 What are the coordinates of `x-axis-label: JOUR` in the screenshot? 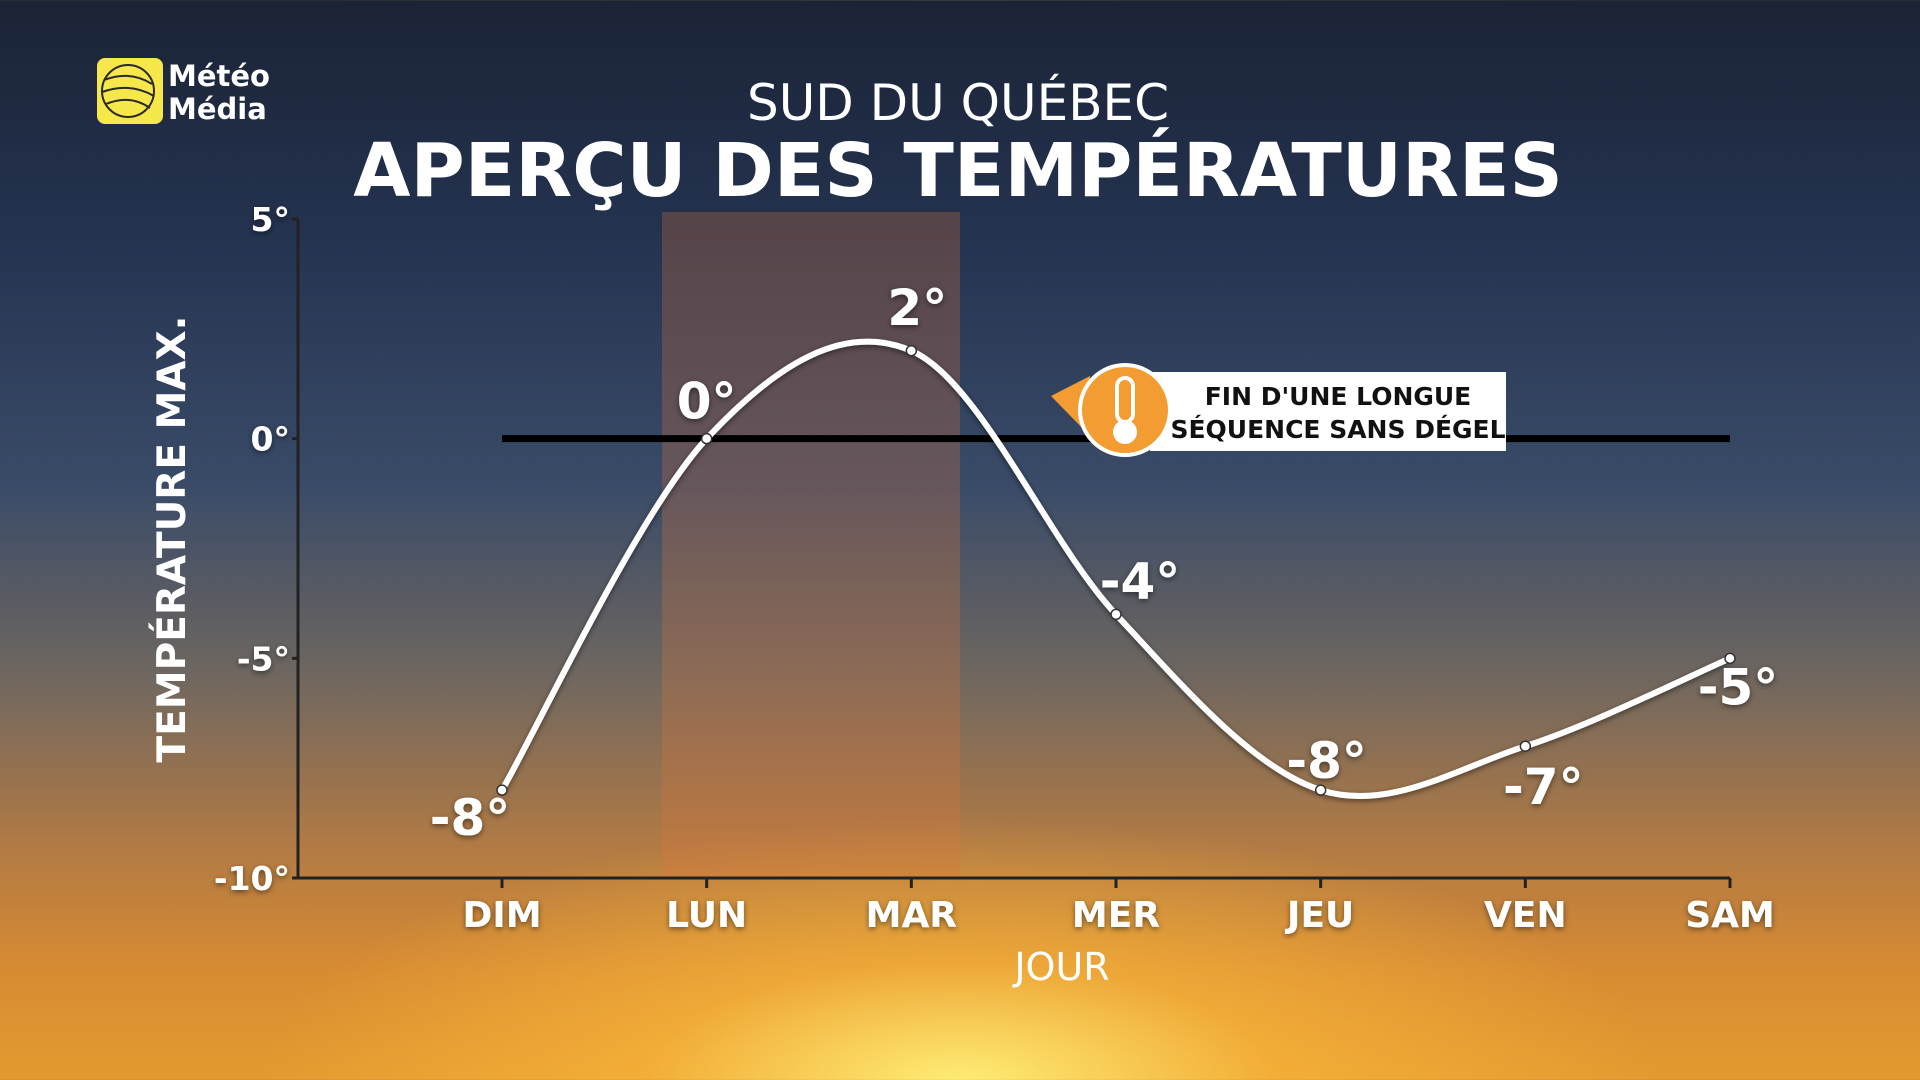 It's located at (1060, 967).